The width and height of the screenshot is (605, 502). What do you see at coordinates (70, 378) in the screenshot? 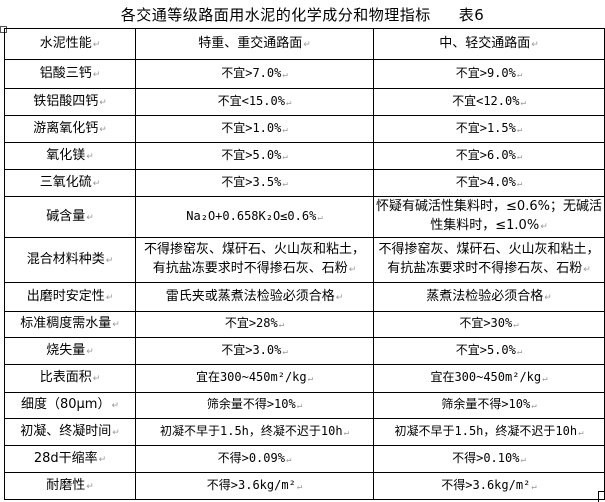
I see `property-cell: 比表面积` at bounding box center [70, 378].